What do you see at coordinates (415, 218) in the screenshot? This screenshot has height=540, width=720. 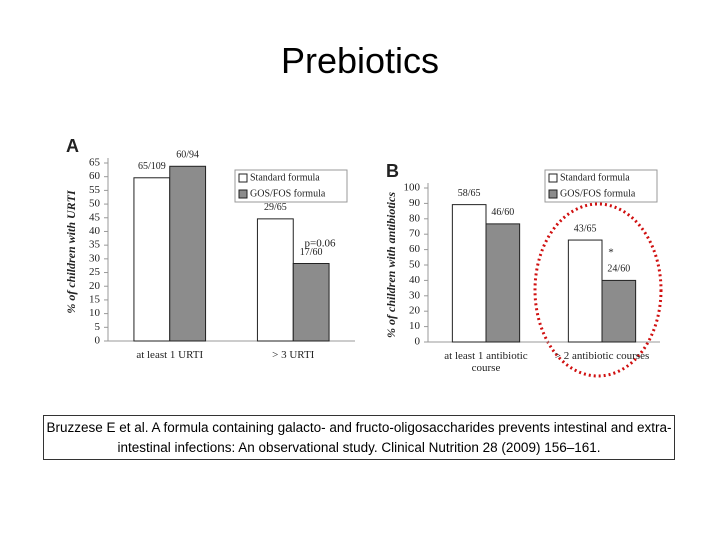 I see `y-tick-label: 80` at bounding box center [415, 218].